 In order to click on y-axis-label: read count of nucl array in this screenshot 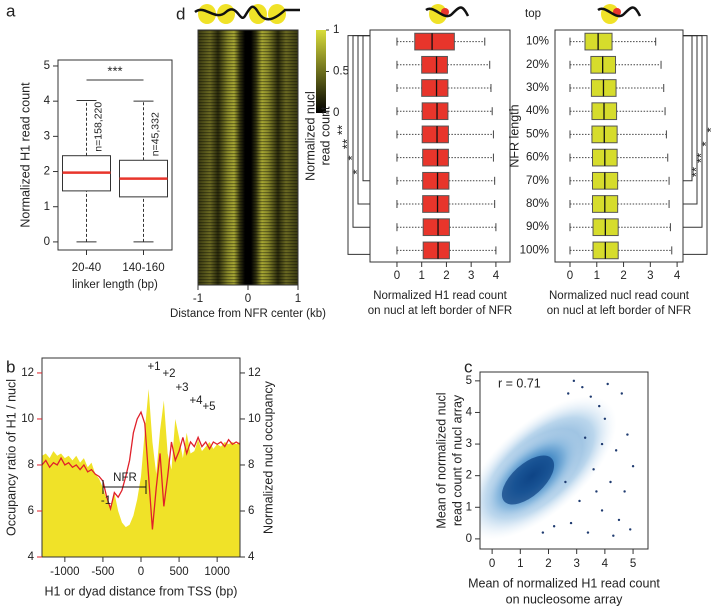, I will do `click(457, 460)`.